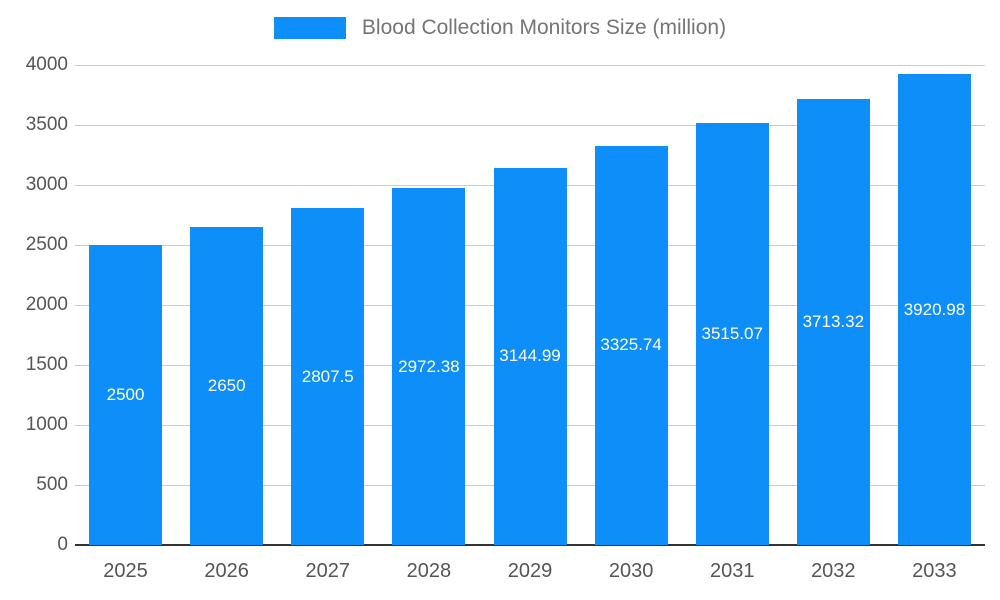 The width and height of the screenshot is (1000, 600). I want to click on x-tick-label: 2032, so click(833, 571).